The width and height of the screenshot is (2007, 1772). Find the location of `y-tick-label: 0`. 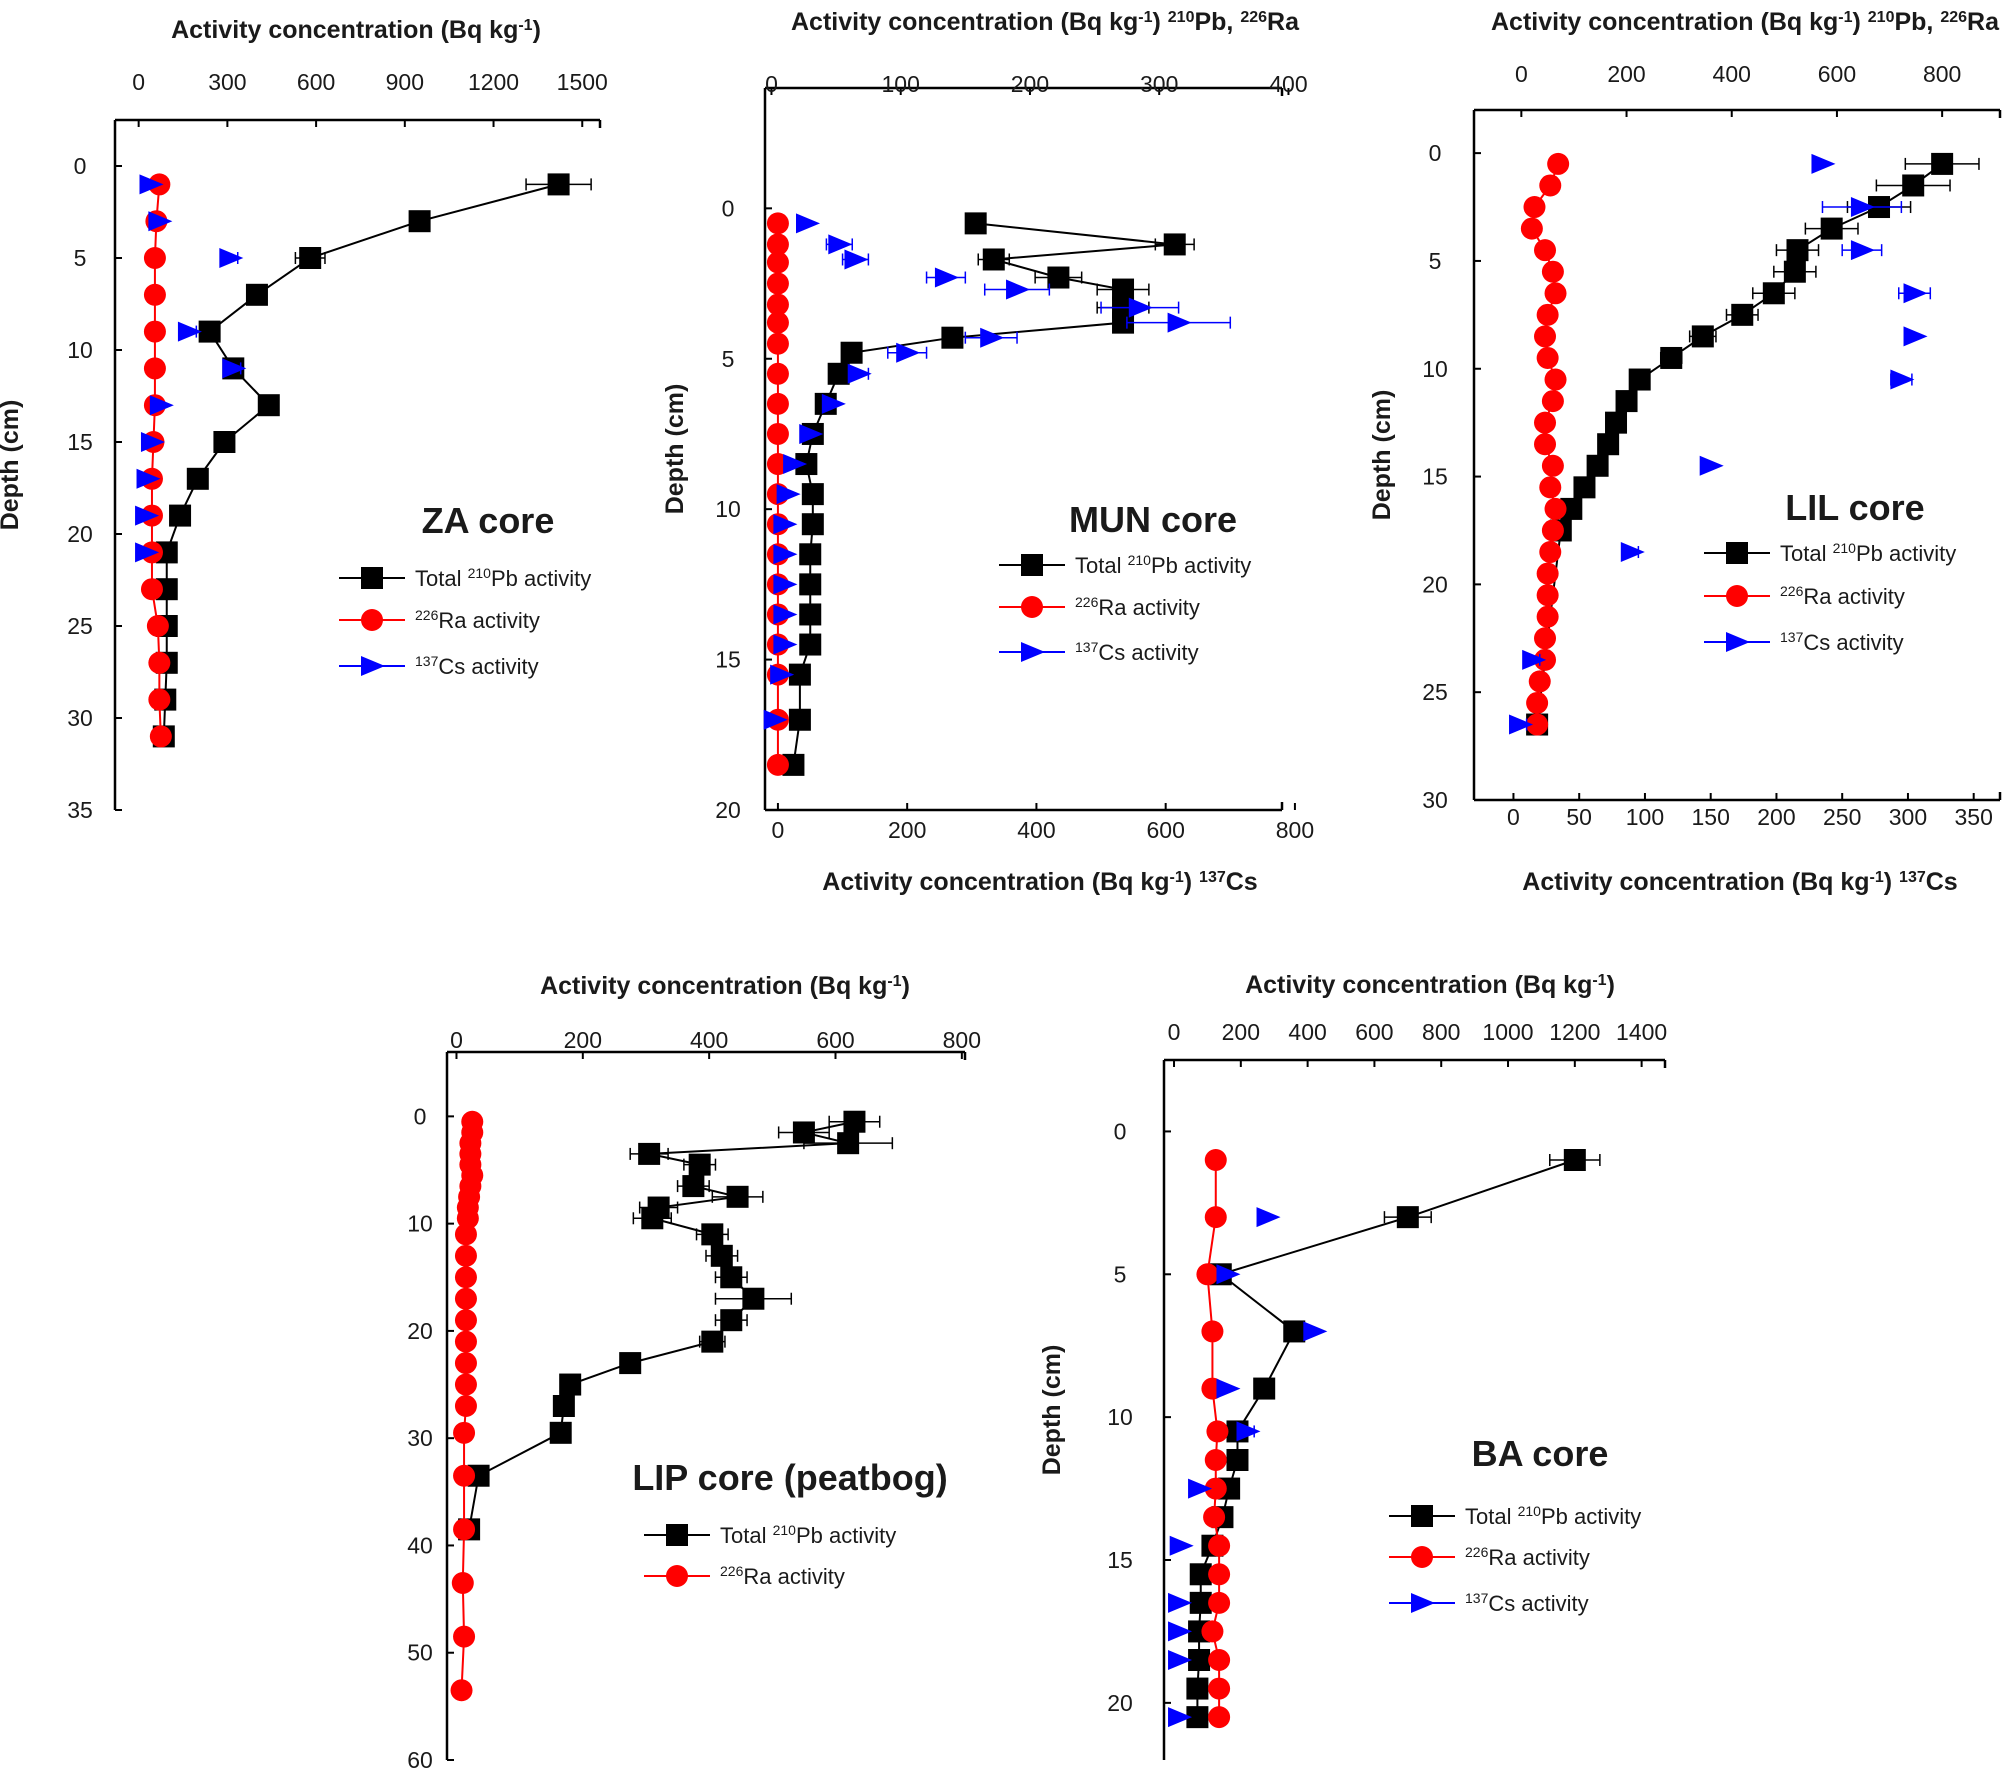

y-tick-label: 0 is located at coordinates (80, 166).